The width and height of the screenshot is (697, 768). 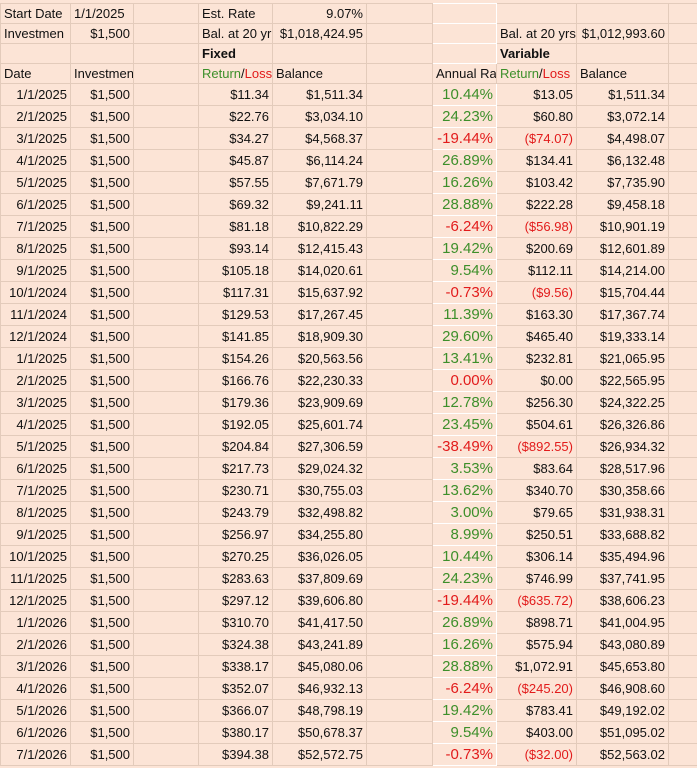 I want to click on header-part: Return, so click(x=222, y=73).